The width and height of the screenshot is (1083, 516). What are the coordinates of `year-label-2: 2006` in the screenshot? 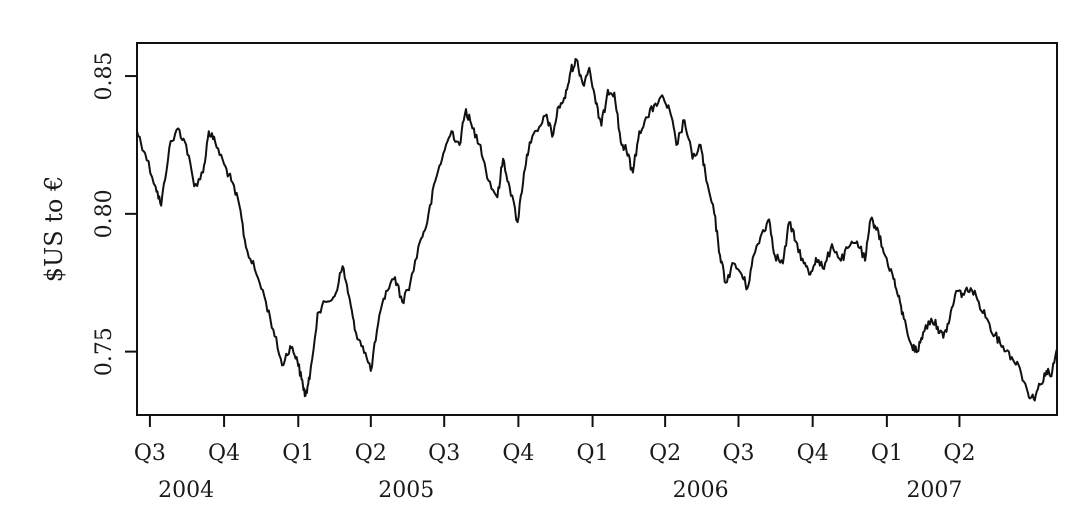 It's located at (701, 490).